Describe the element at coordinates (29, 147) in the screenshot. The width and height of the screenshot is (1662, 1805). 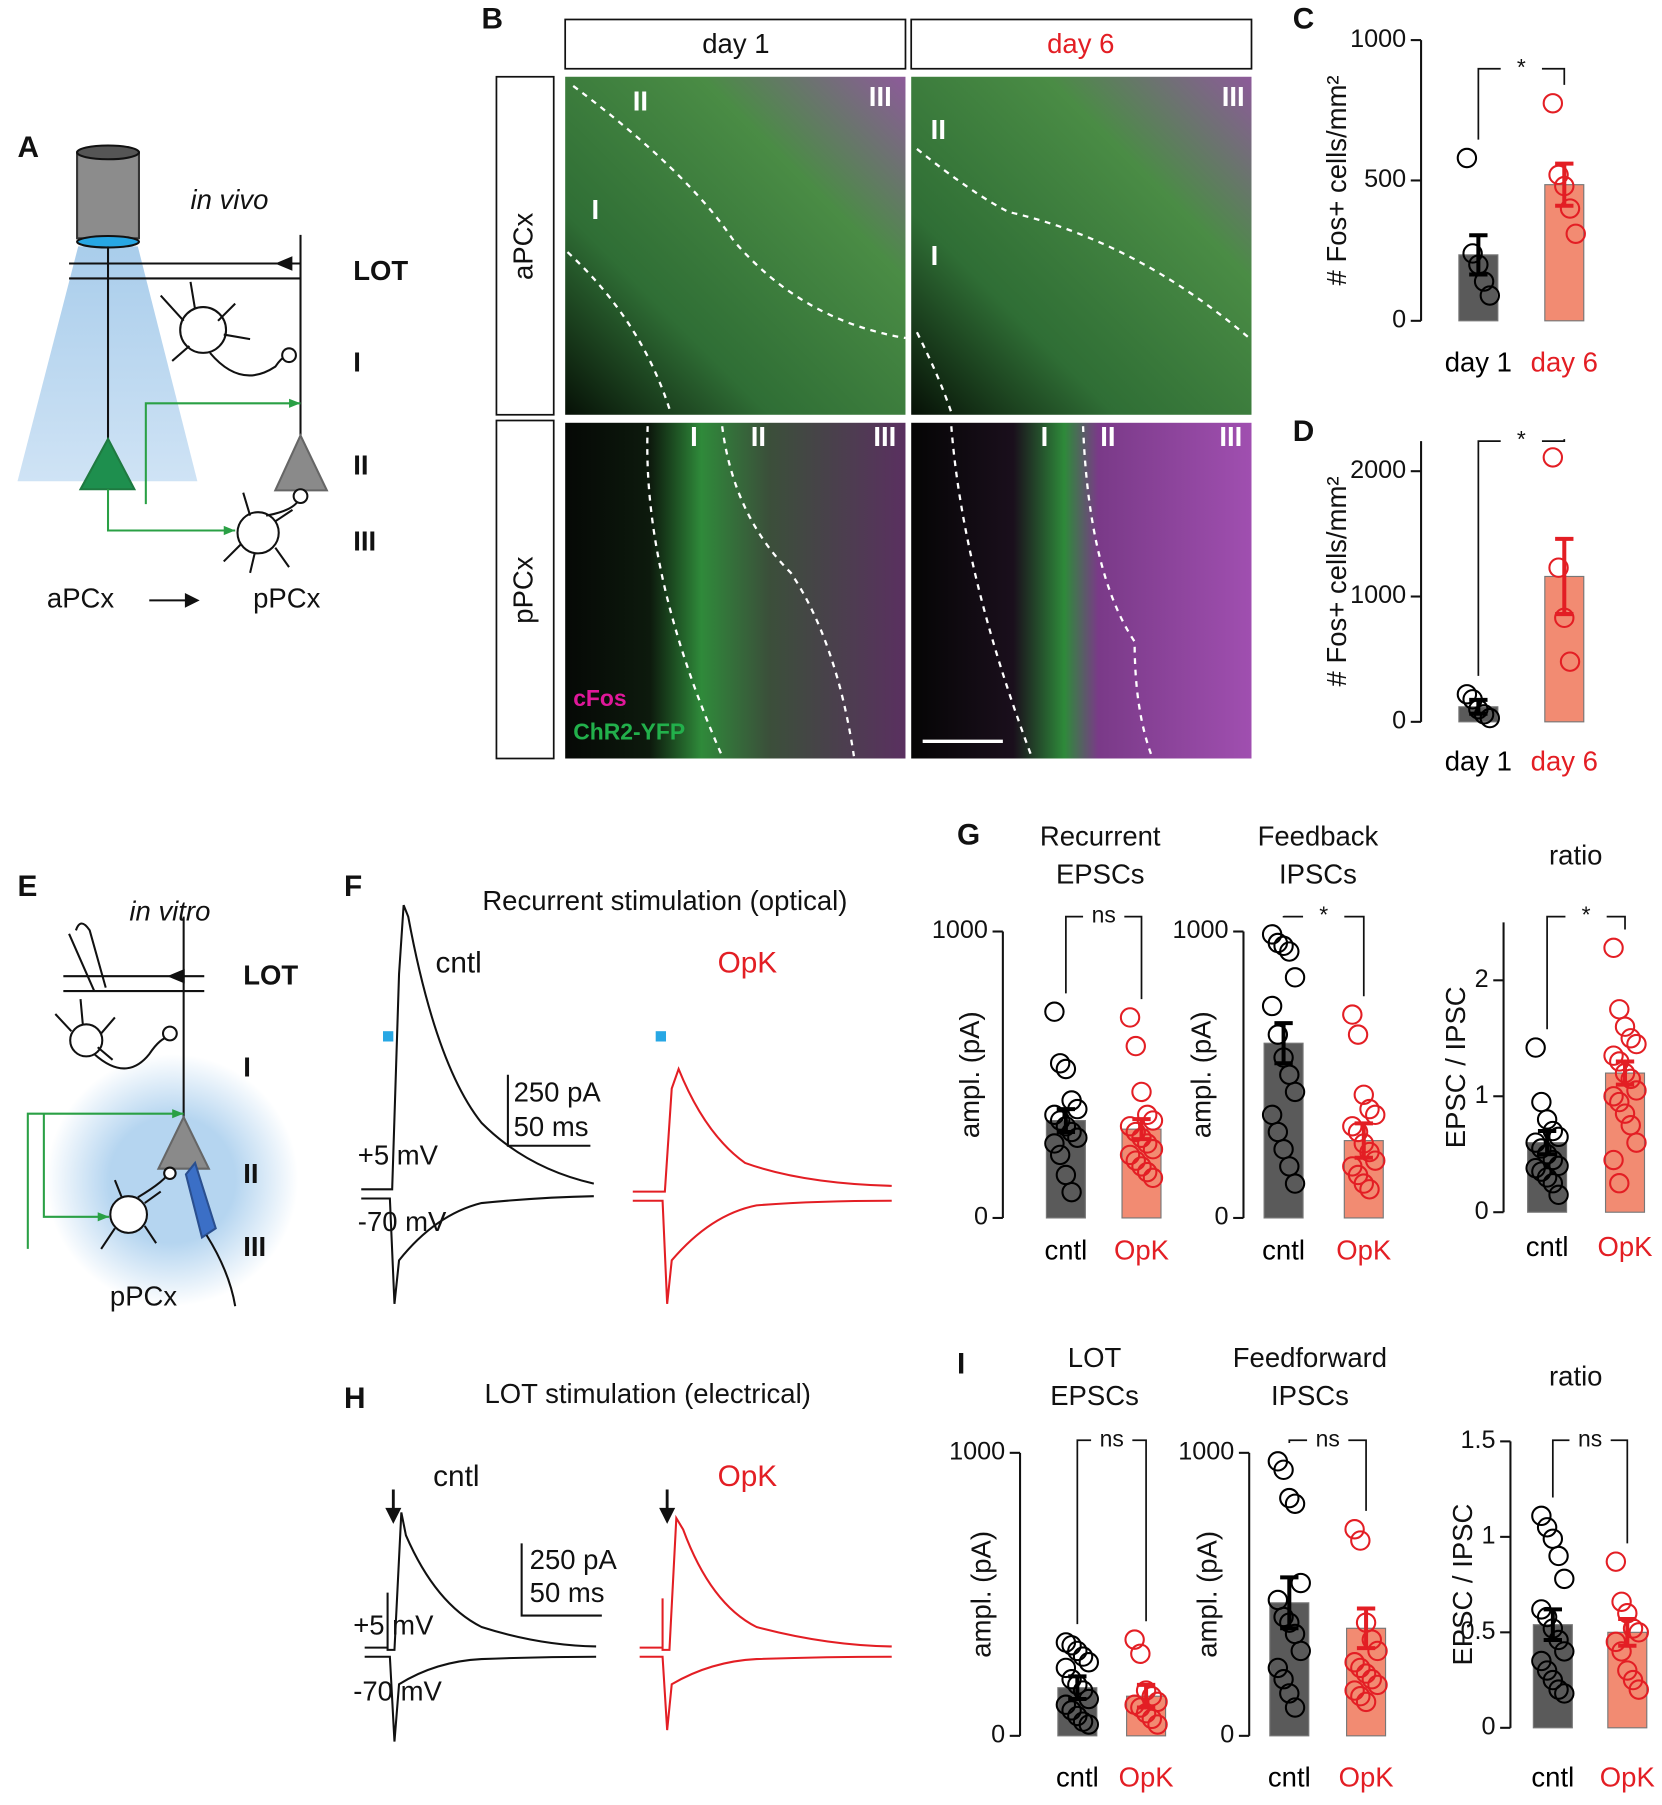
I see `panel-label: A` at that location.